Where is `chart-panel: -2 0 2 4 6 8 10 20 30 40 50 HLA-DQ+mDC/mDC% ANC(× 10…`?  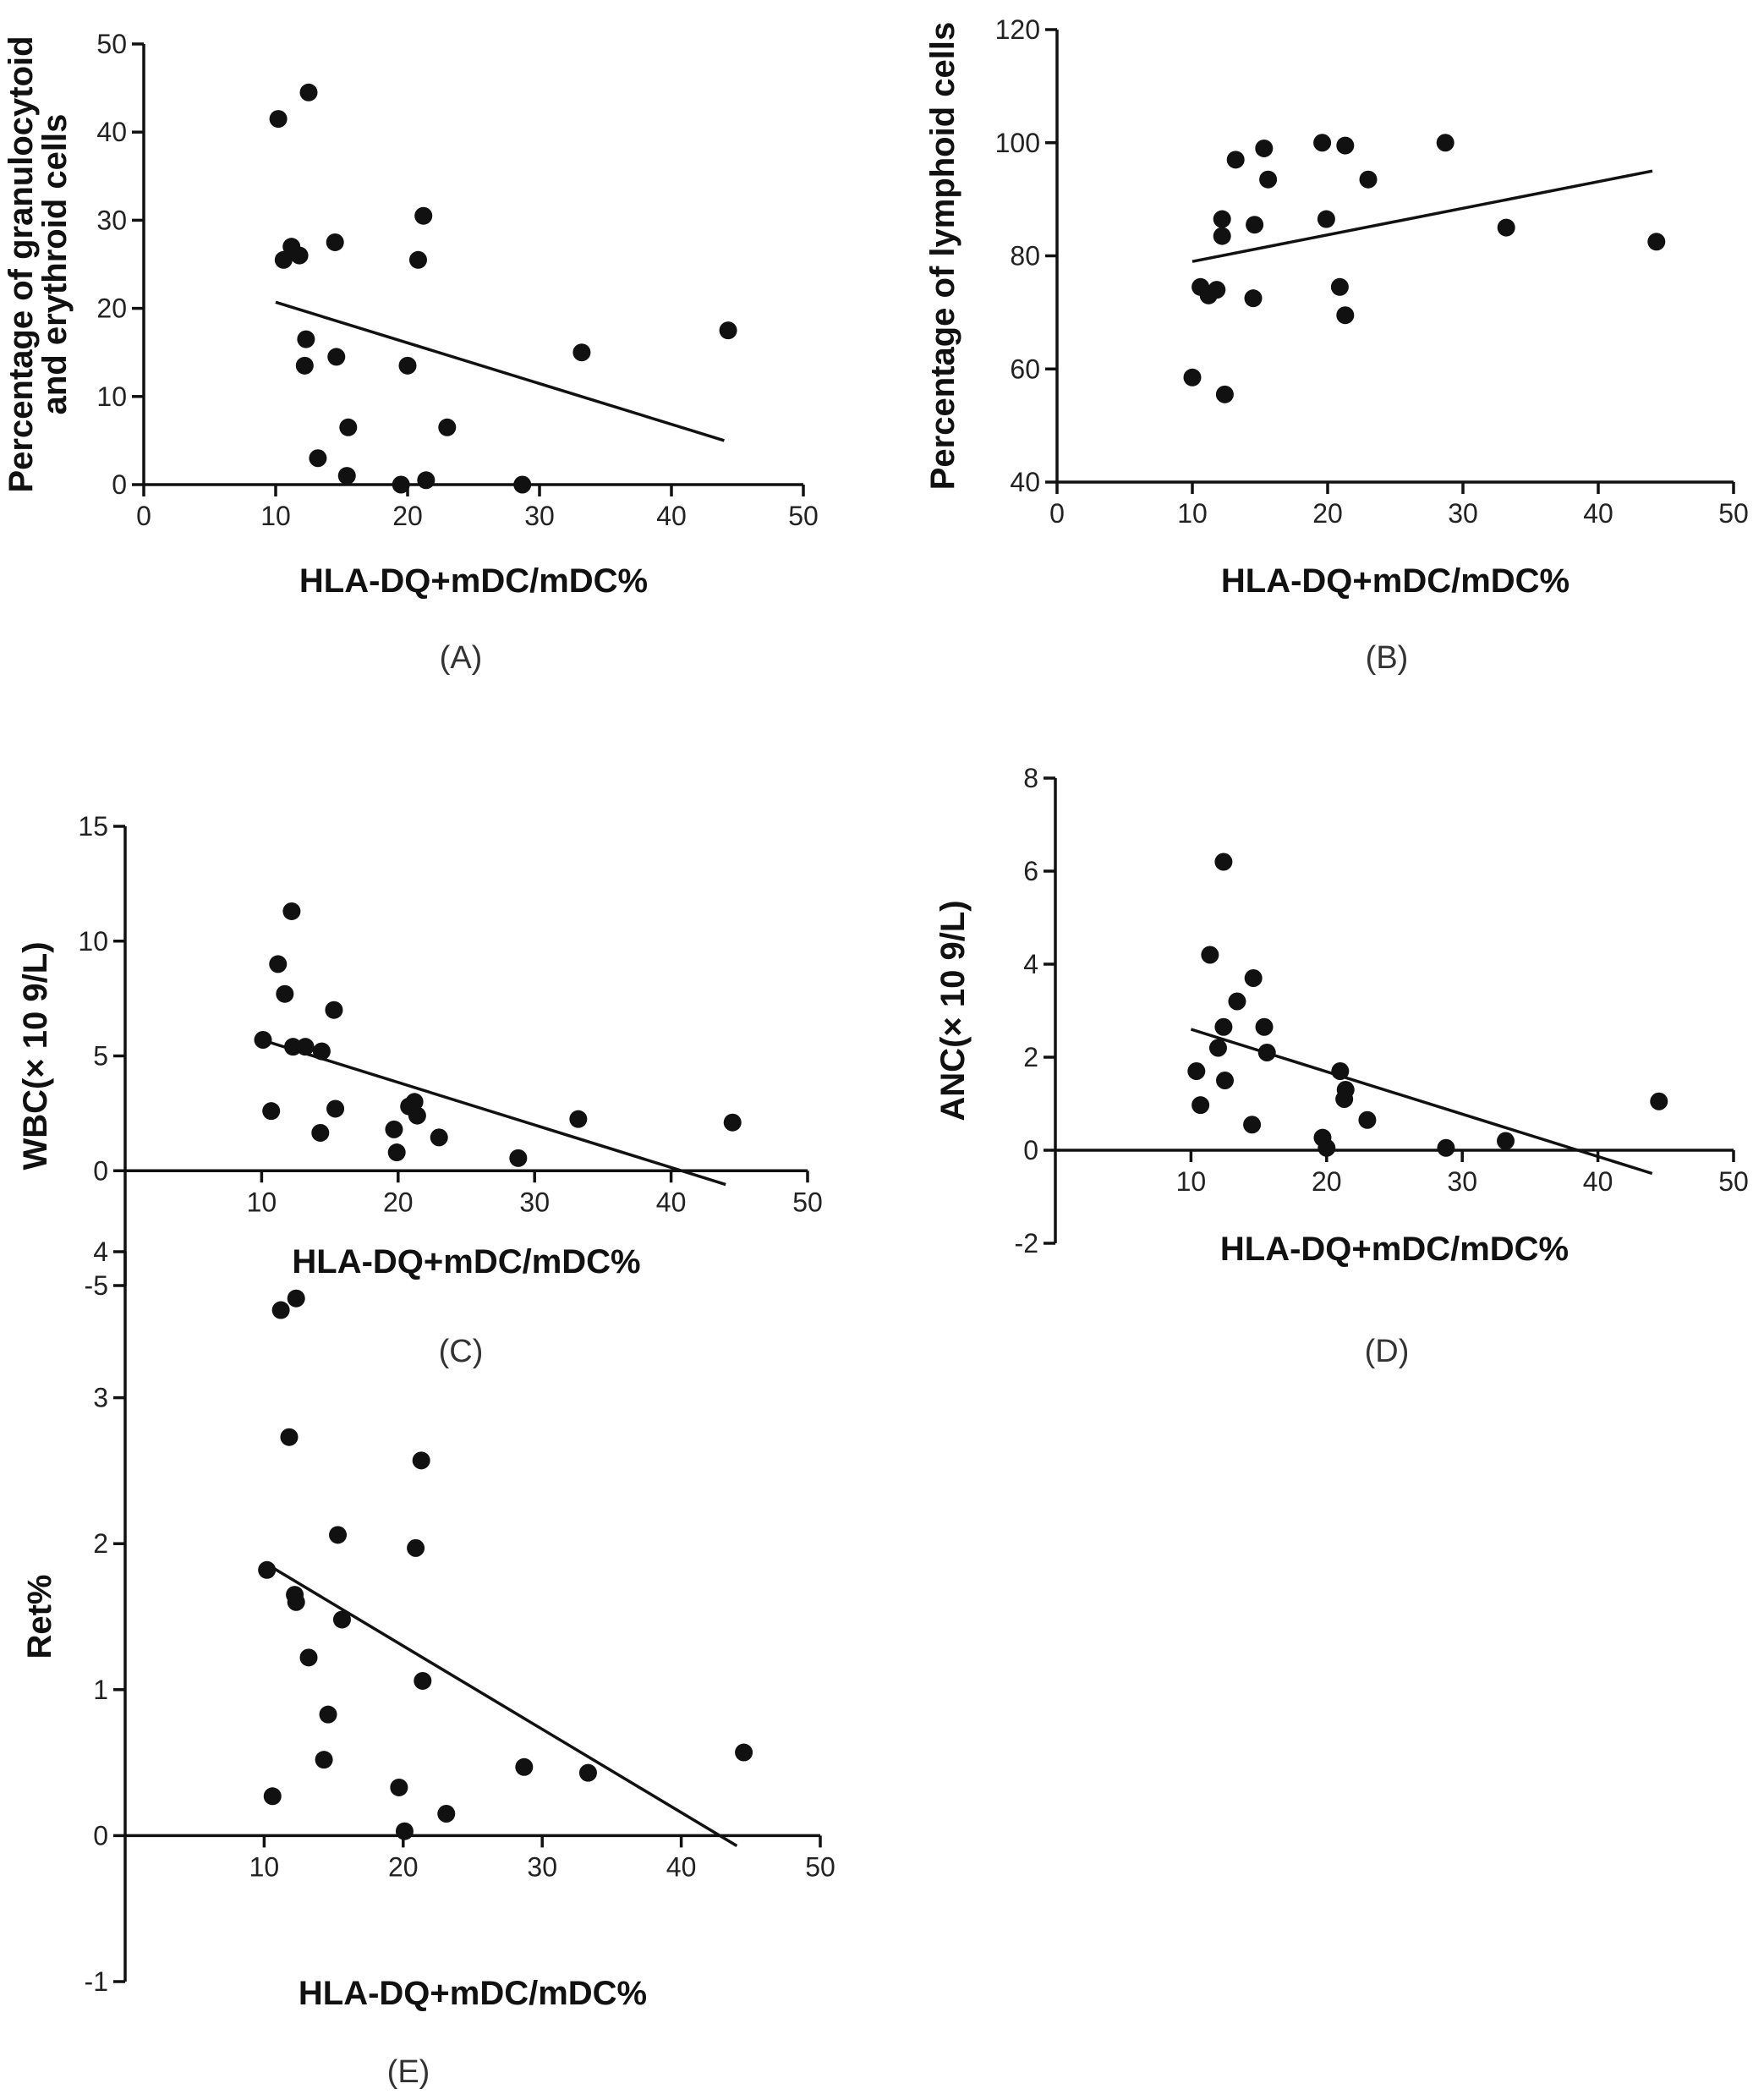 chart-panel: -2 0 2 4 6 8 10 20 30 40 50 HLA-DQ+mDC/mDC% ANC(× 10… is located at coordinates (1341, 1066).